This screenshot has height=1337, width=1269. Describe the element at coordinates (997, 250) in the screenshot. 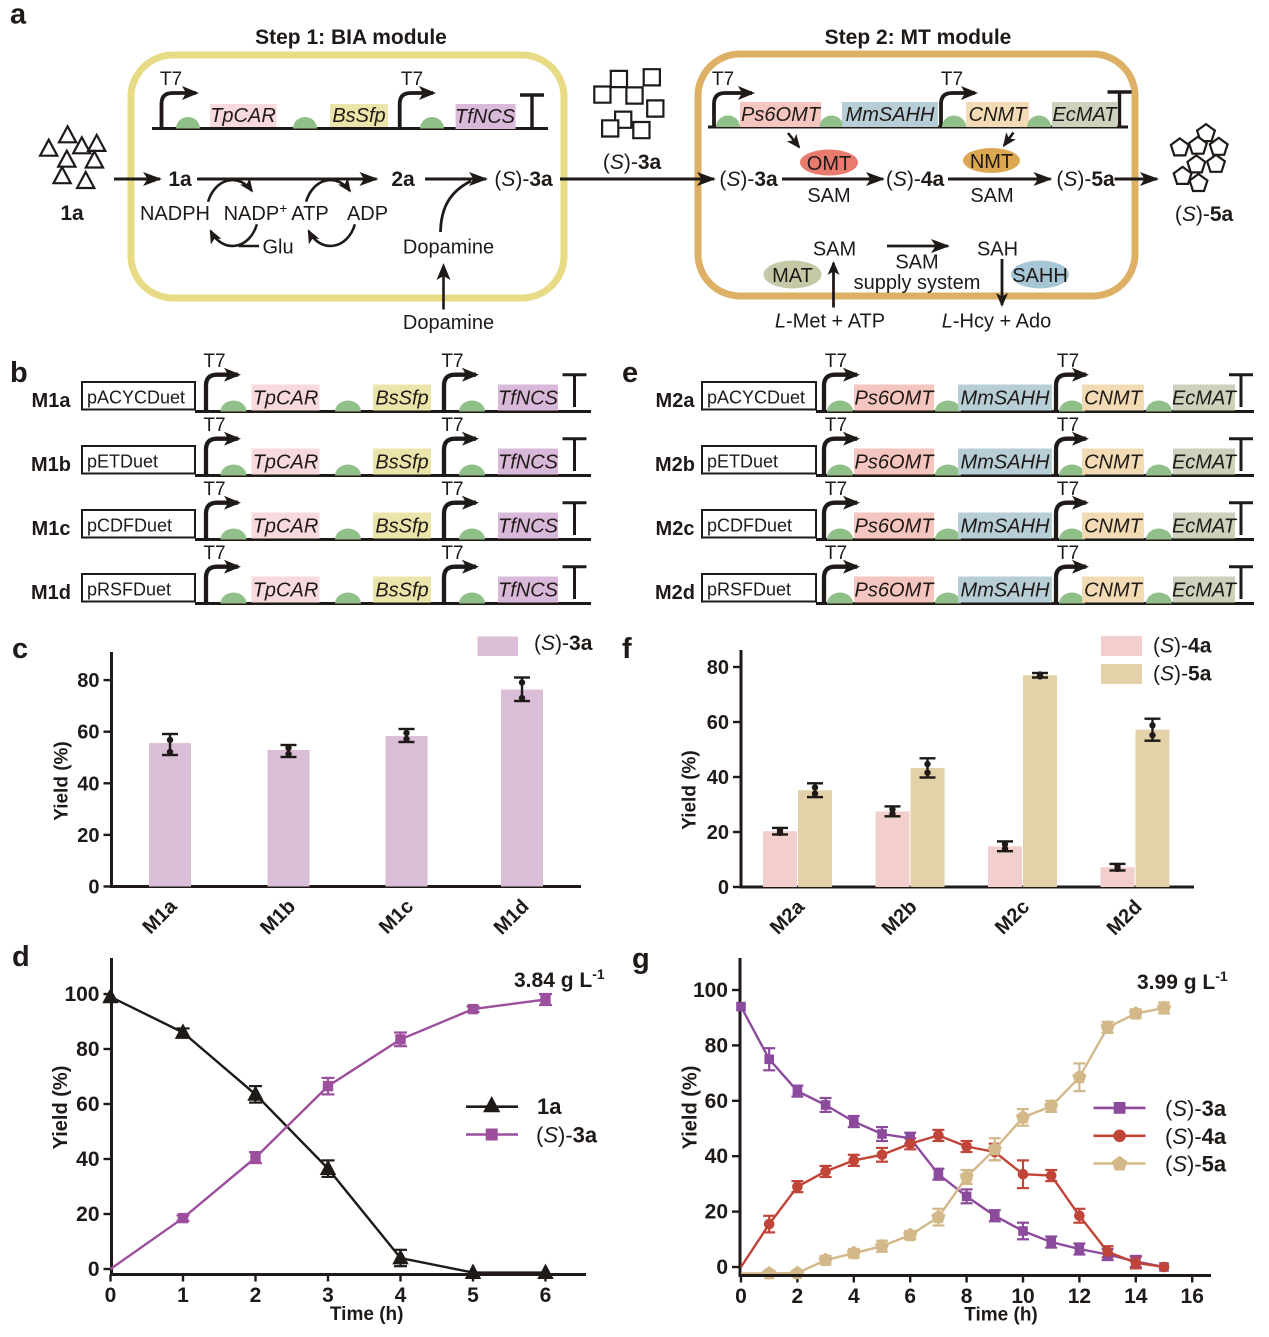

I see `svg-text: SAH` at that location.